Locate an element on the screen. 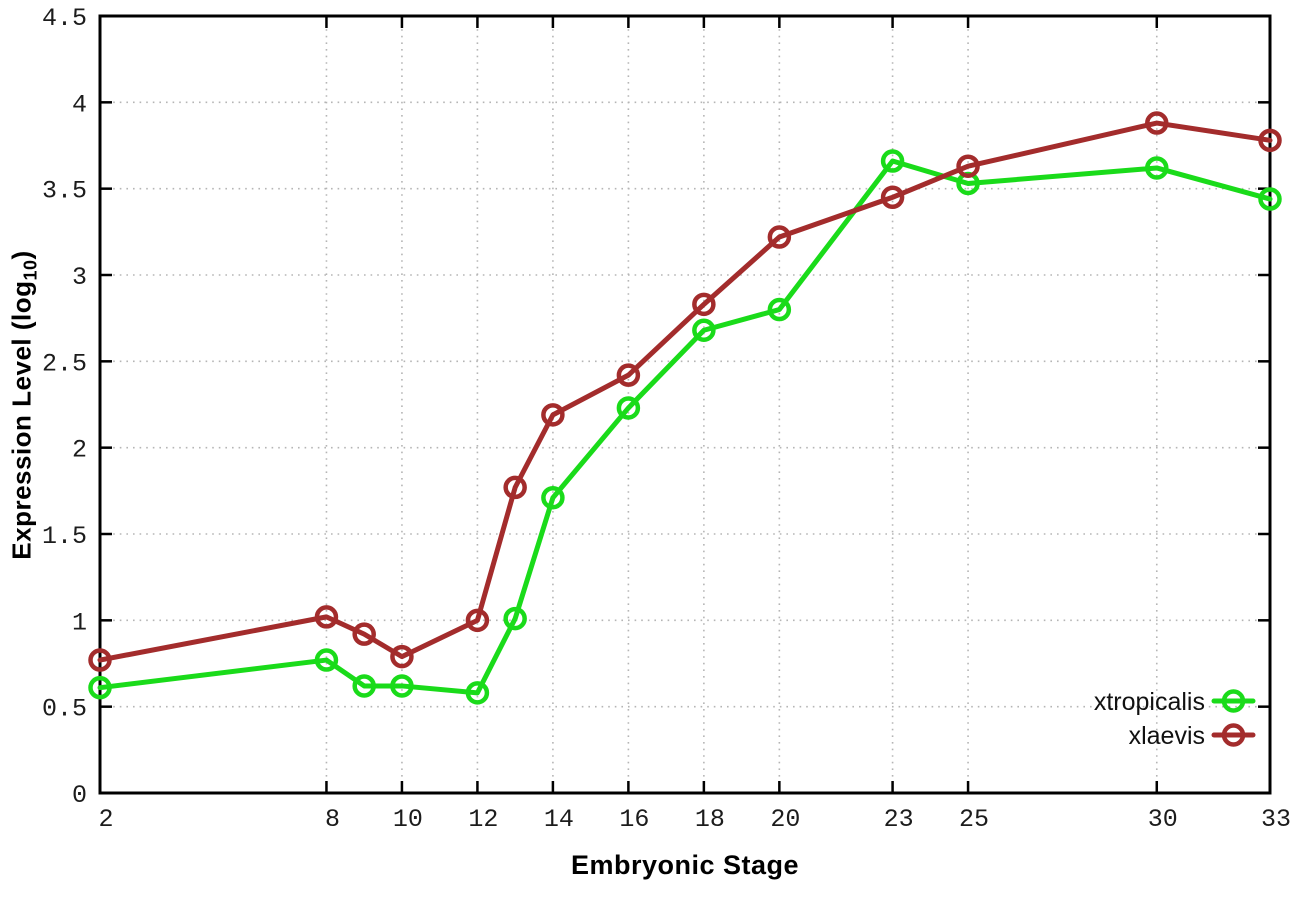  x-tick-label: 14 is located at coordinates (559, 819).